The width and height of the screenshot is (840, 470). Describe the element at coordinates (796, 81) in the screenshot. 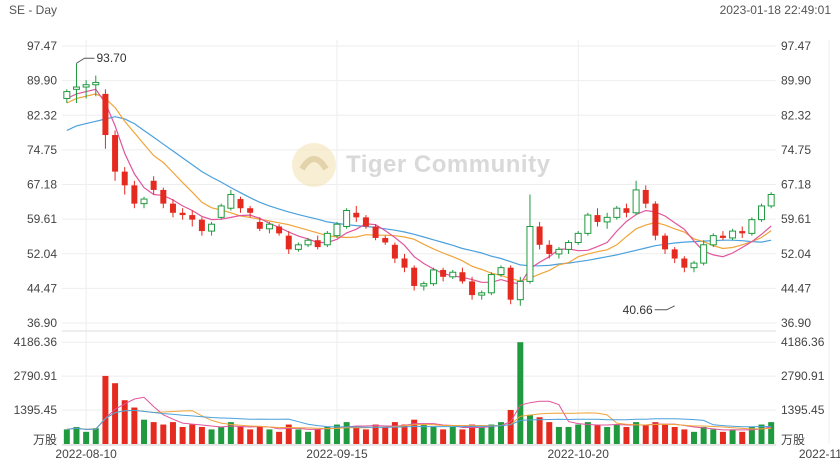

I see `price-tick-label-right: 89.90` at that location.